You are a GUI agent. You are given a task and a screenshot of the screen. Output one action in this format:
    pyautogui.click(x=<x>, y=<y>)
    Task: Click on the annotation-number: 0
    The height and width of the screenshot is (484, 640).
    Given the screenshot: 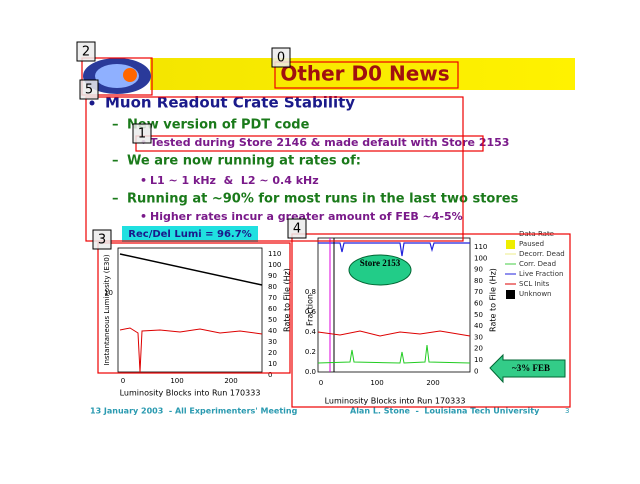 What is the action you would take?
    pyautogui.click(x=281, y=58)
    